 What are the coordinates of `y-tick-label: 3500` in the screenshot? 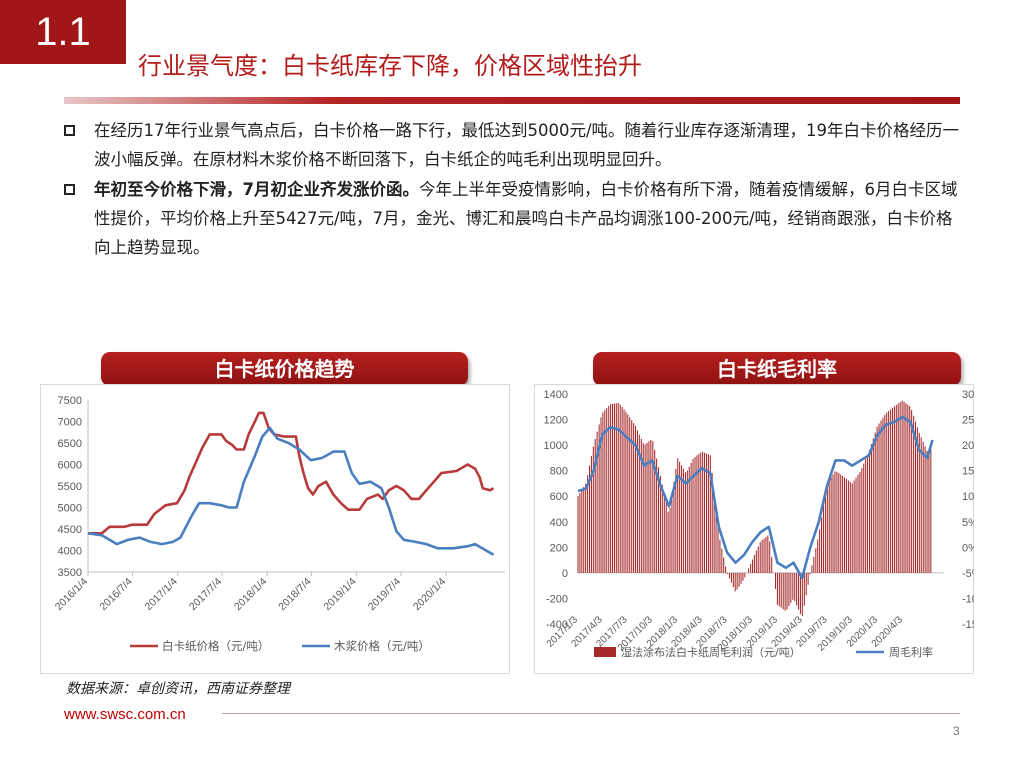 It's located at (70, 573).